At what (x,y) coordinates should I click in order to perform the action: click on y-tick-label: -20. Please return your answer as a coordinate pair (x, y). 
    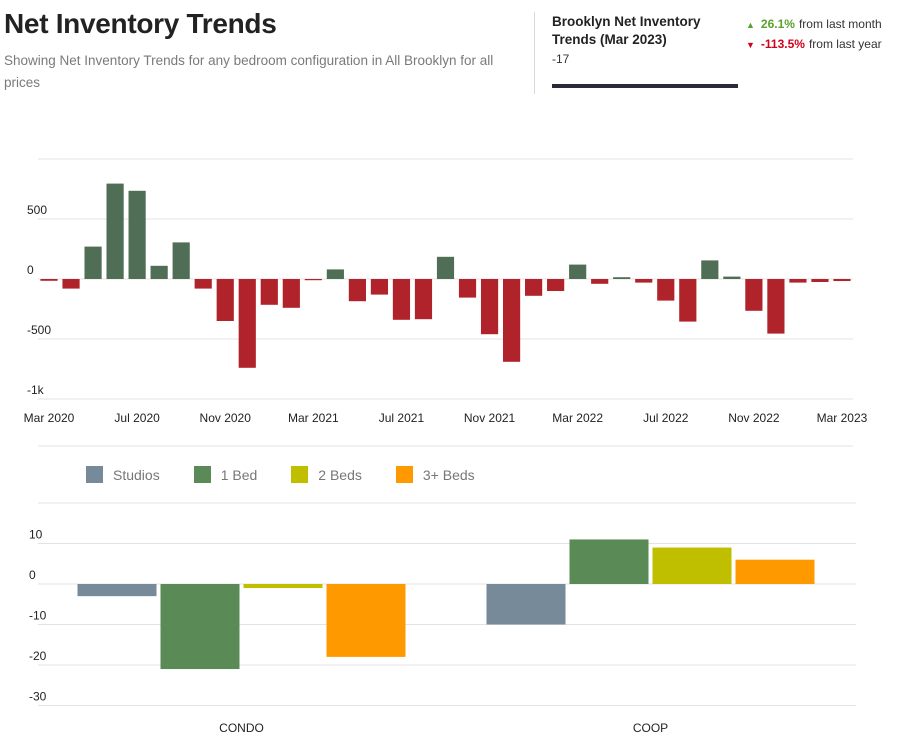
    Looking at the image, I should click on (38, 656).